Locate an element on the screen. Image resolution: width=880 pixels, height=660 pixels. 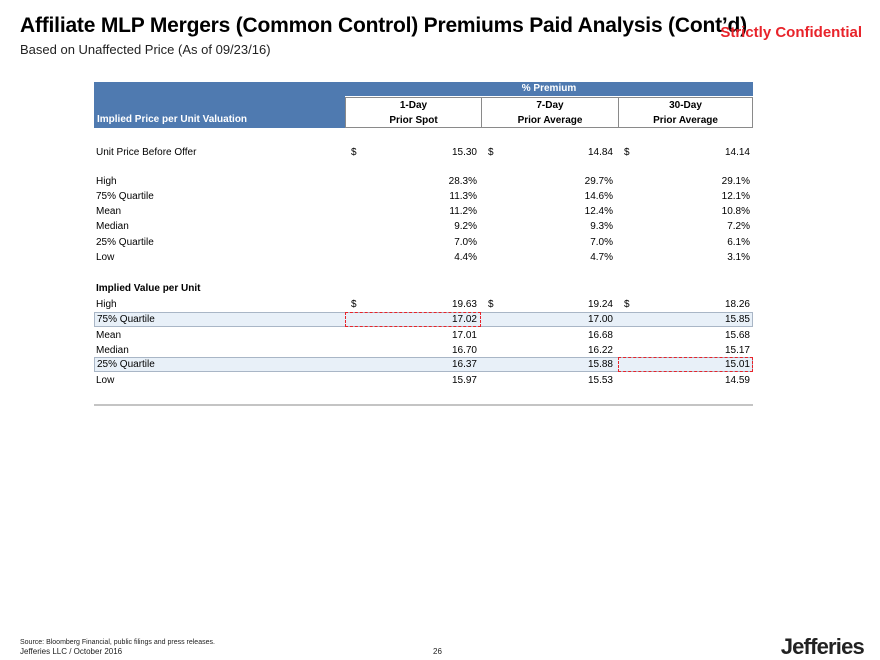
cell-value: 28.3% is located at coordinates (462, 181).